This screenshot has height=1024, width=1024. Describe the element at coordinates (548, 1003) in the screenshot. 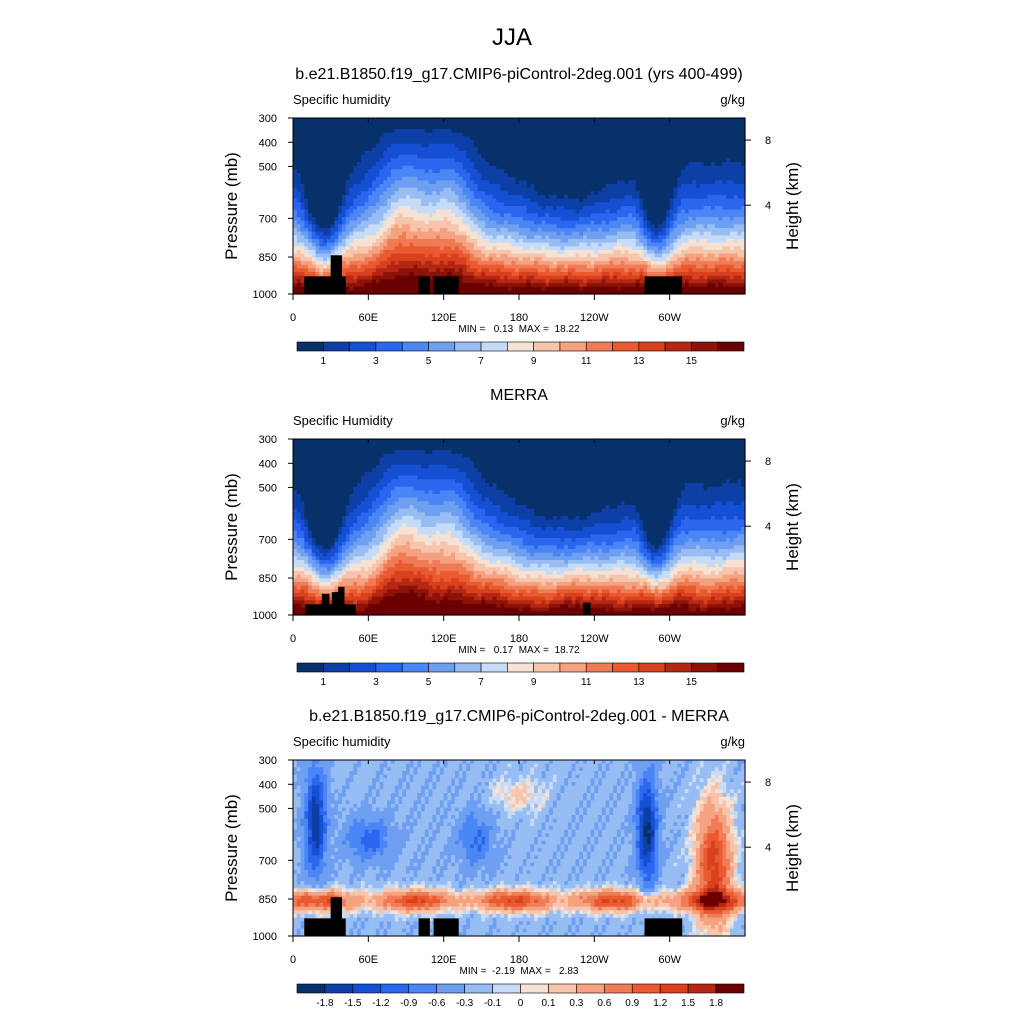

I see `colorbar-label: 0.1` at that location.